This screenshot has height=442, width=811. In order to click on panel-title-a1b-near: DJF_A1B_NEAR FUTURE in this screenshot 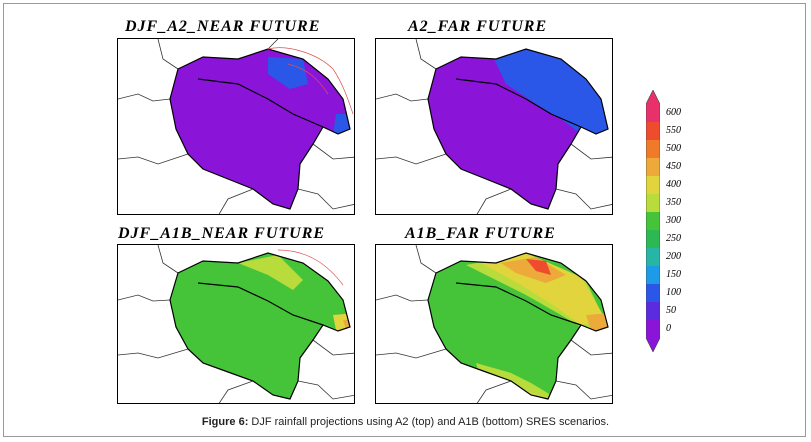, I will do `click(222, 233)`.